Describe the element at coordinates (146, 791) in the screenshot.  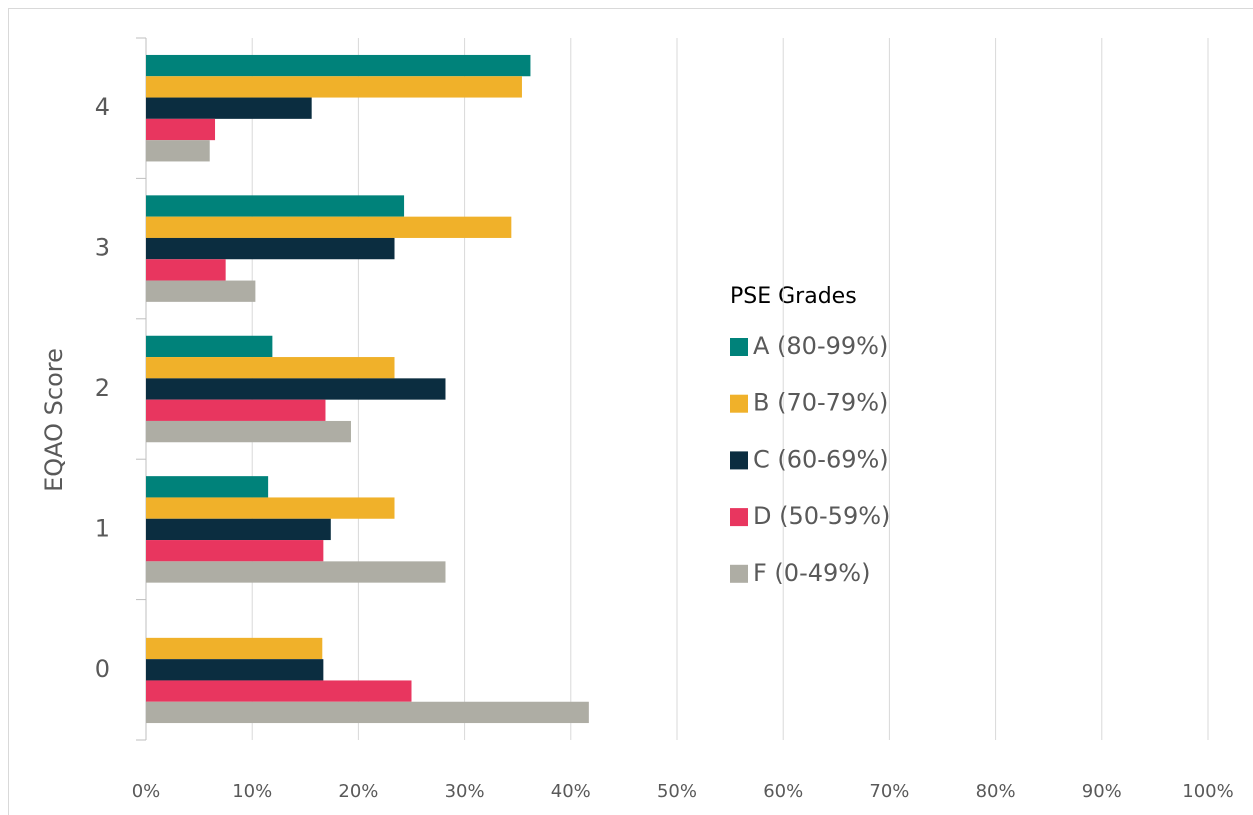
I see `x-tick-label: 0%` at that location.